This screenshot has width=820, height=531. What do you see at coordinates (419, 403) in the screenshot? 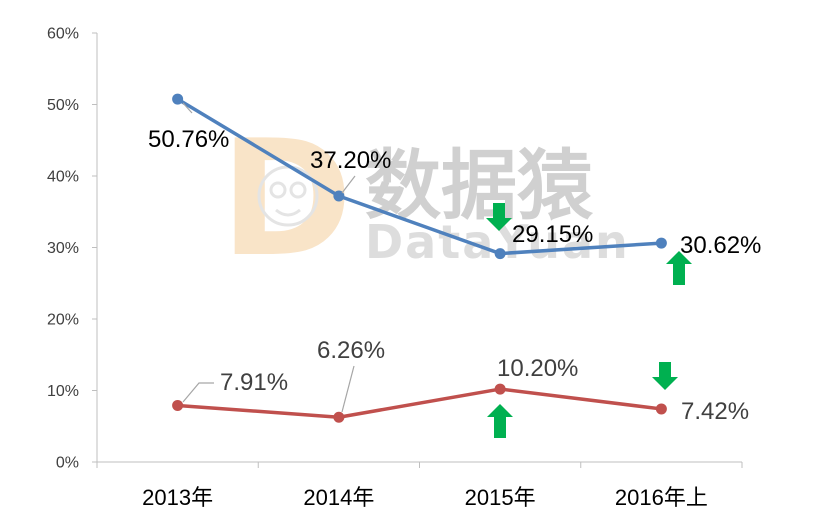
I see `series-2-line` at bounding box center [419, 403].